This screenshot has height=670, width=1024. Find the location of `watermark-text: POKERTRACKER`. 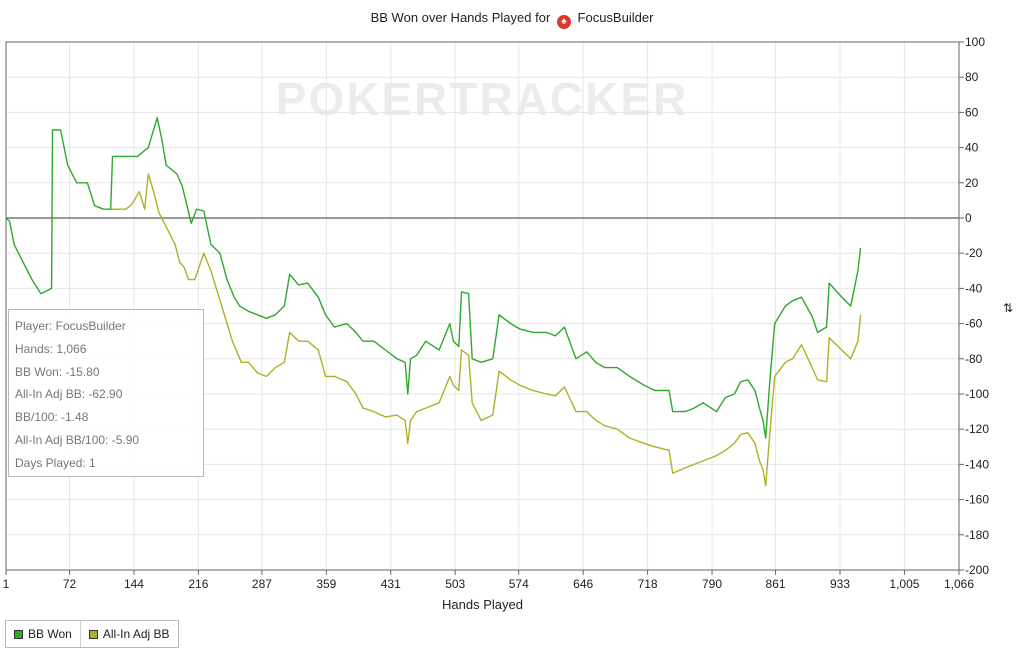

watermark-text: POKERTRACKER is located at coordinates (482, 99).